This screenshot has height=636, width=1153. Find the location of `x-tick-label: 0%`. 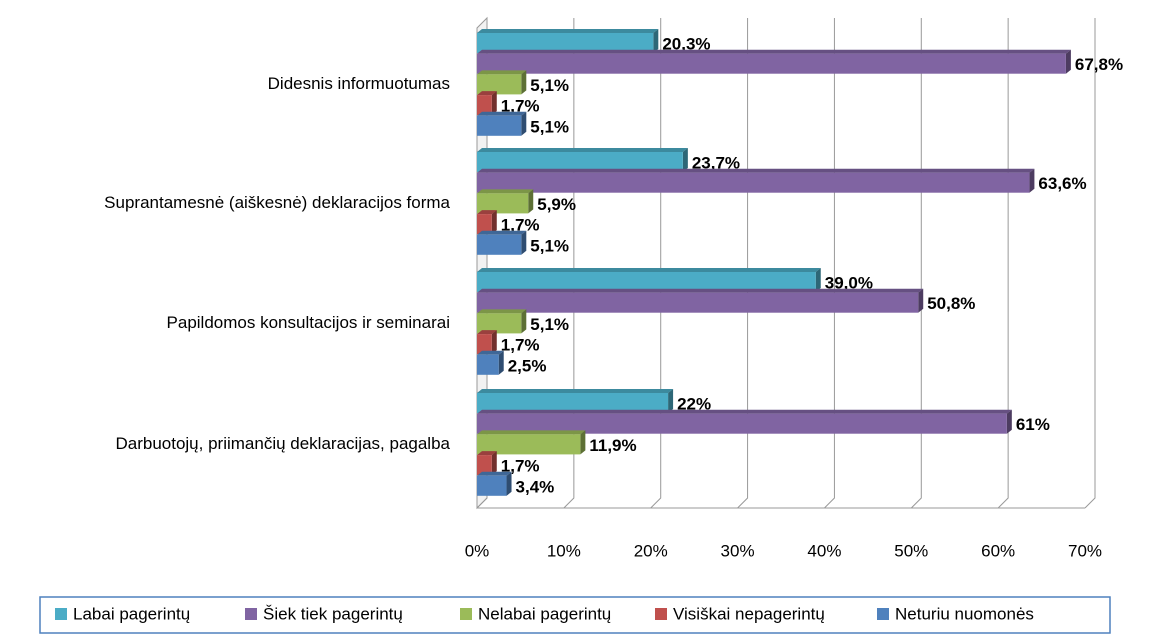

x-tick-label: 0% is located at coordinates (477, 550).